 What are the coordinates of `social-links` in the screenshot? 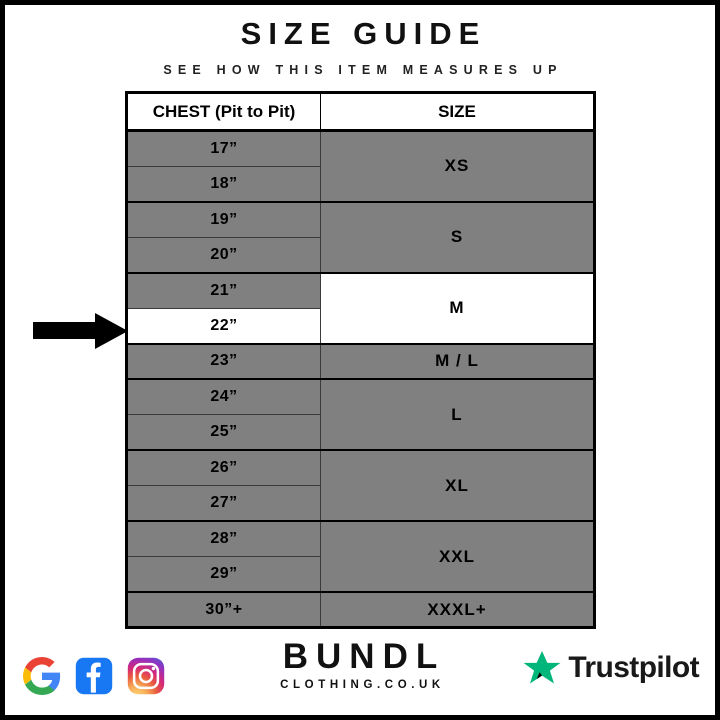 It's located at (94, 676).